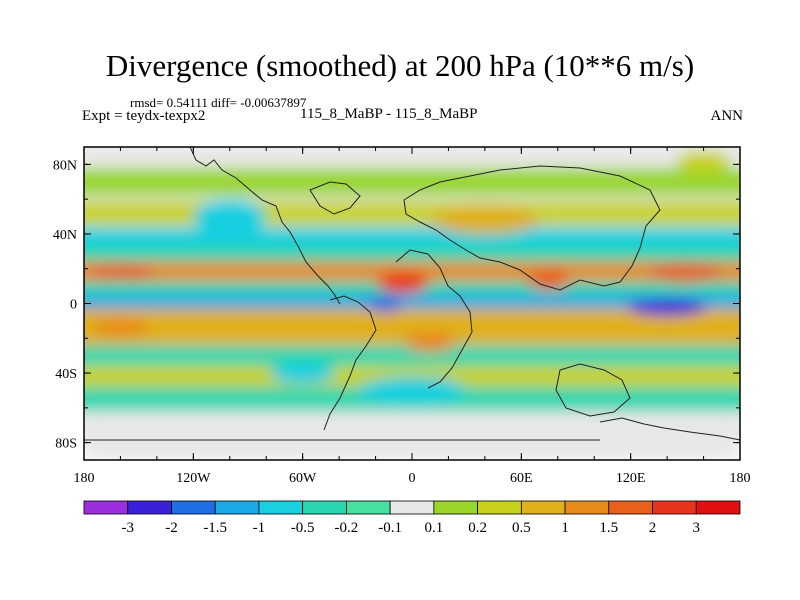 This screenshot has width=800, height=600. What do you see at coordinates (653, 528) in the screenshot?
I see `colorbar-label-12: 2` at bounding box center [653, 528].